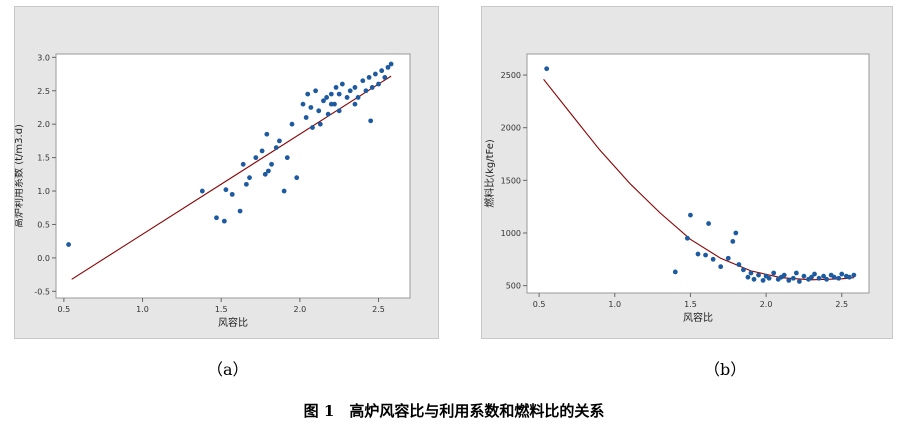 The height and width of the screenshot is (427, 908). What do you see at coordinates (725, 369) in the screenshot?
I see `subfigure-label-b: （b）` at bounding box center [725, 369].